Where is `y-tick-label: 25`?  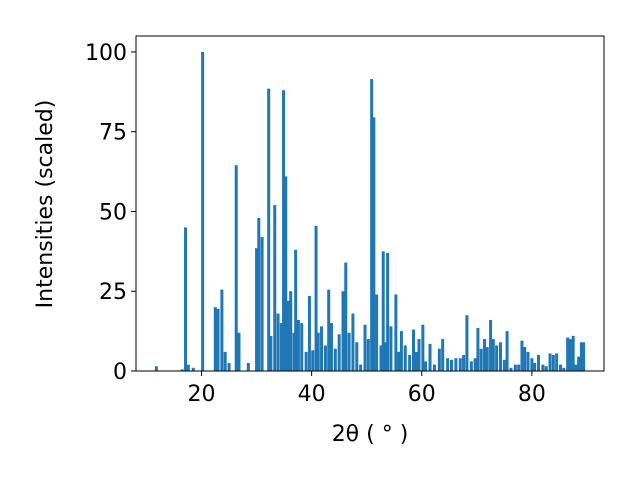
y-tick-label: 25 is located at coordinates (113, 292).